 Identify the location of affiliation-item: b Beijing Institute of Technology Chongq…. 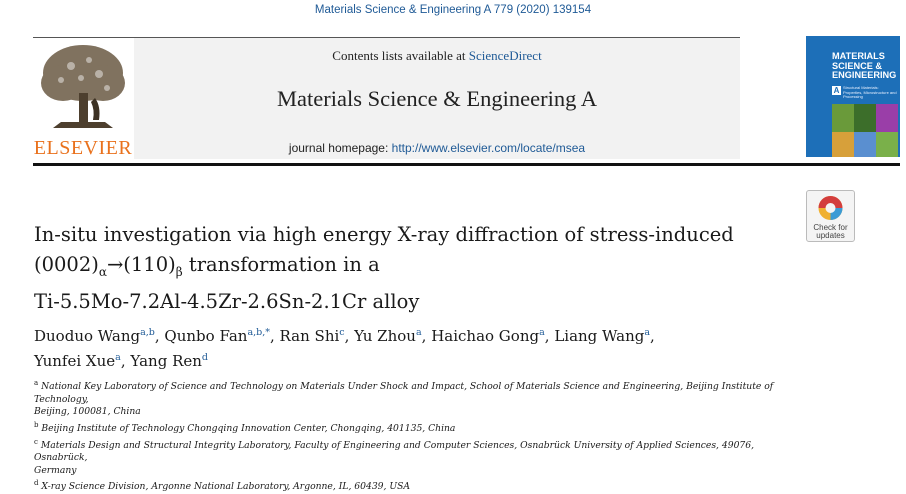
(414, 427).